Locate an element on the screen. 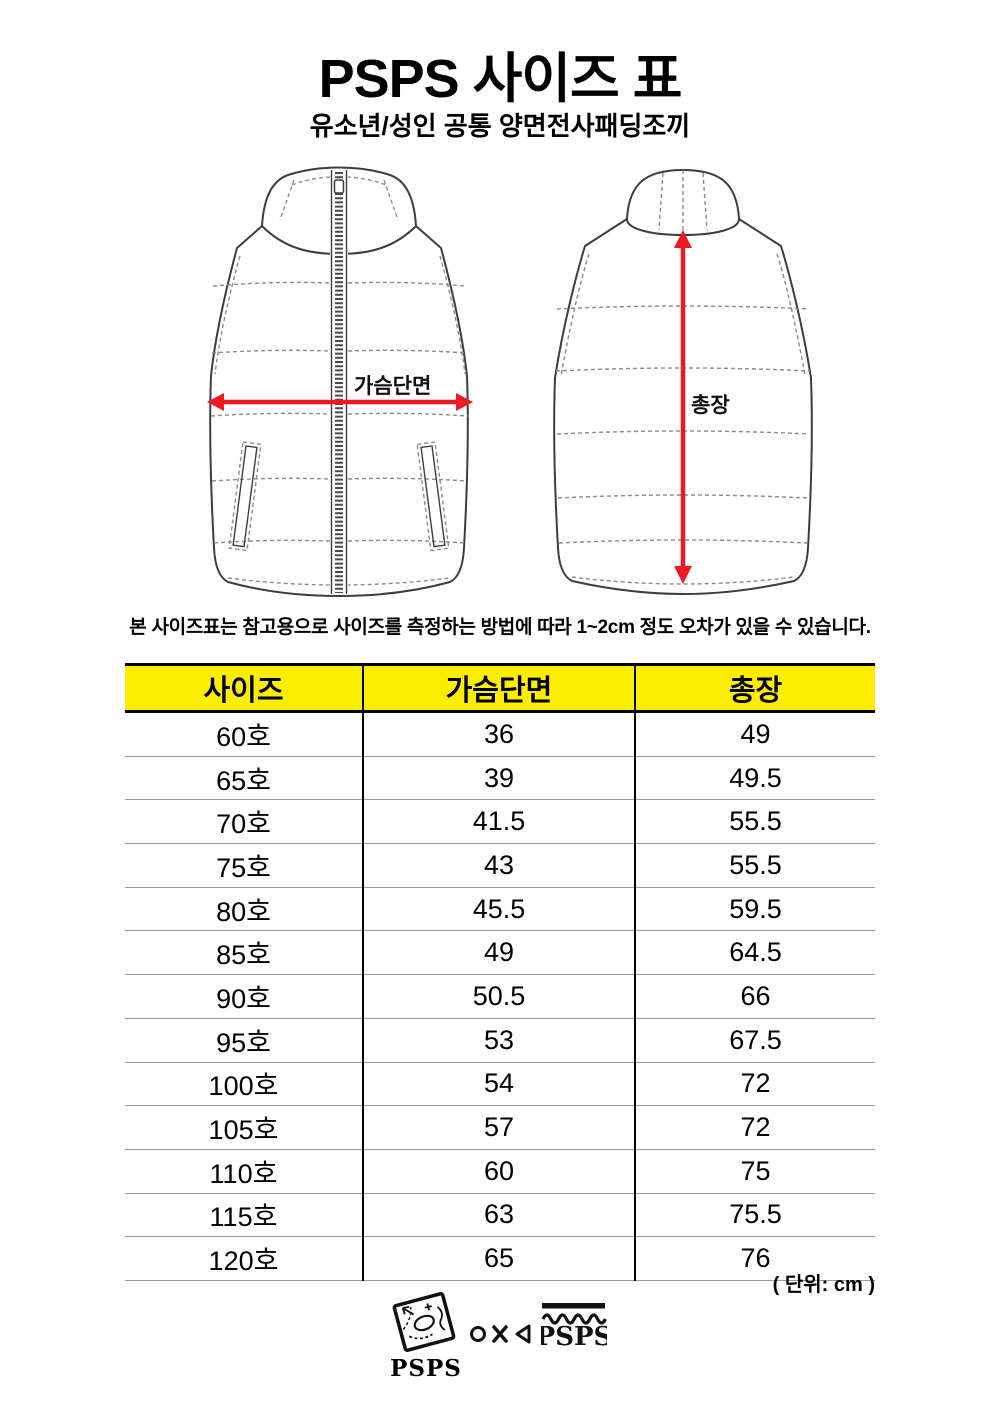  table-cell: 49.5 is located at coordinates (755, 778).